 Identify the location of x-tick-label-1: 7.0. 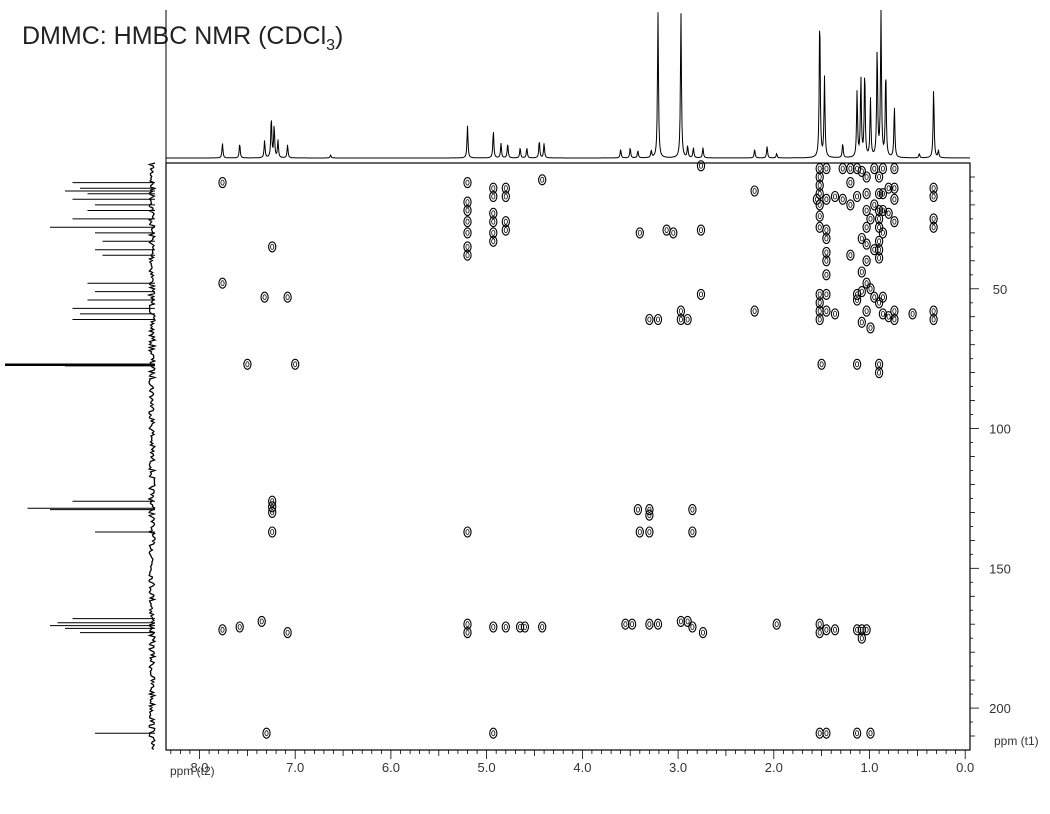
(295, 767).